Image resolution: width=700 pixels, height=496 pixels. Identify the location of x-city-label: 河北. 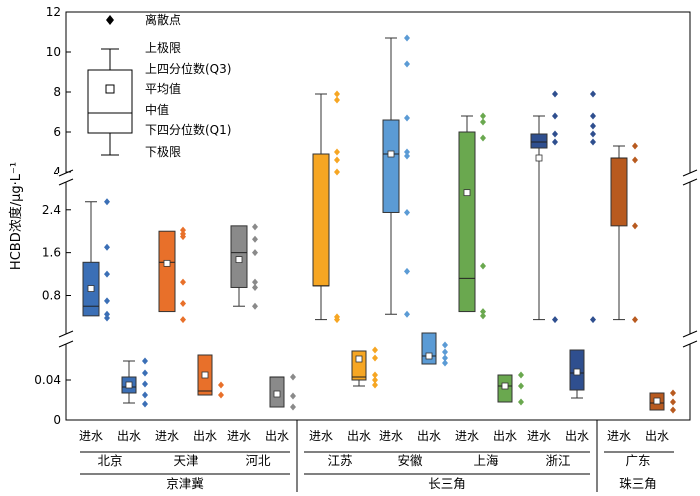
(258, 460).